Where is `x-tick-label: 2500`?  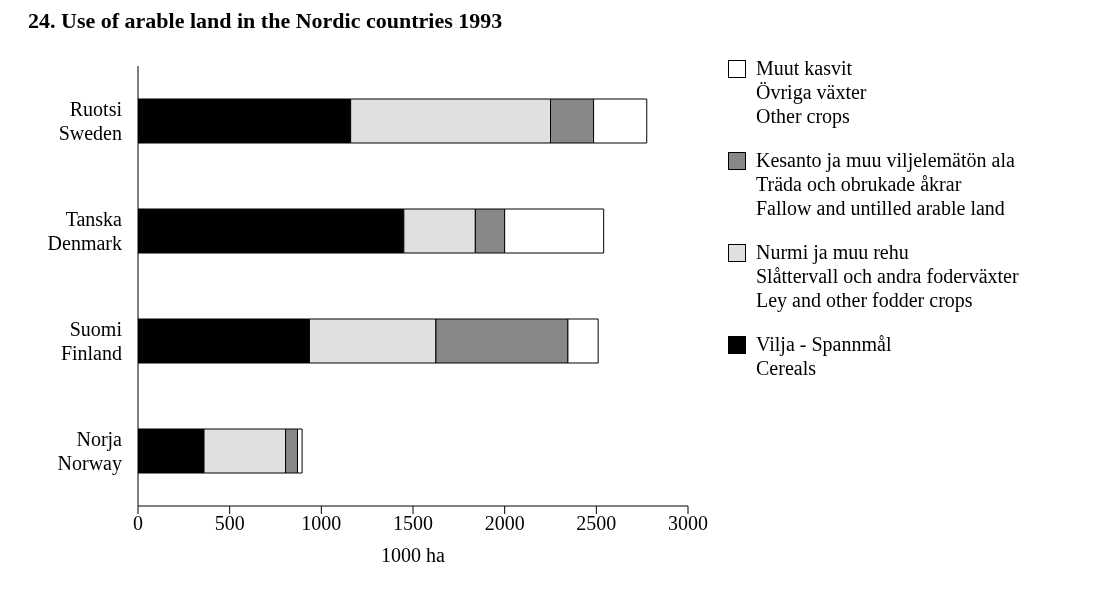
x-tick-label: 2500 is located at coordinates (596, 523).